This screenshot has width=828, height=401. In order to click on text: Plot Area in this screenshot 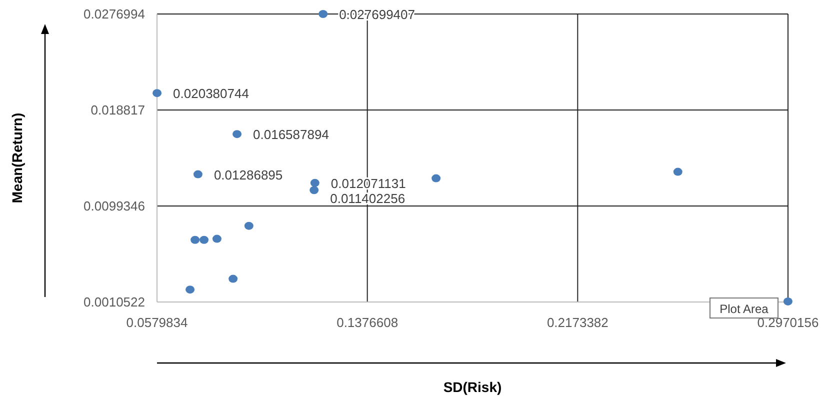, I will do `click(744, 309)`.